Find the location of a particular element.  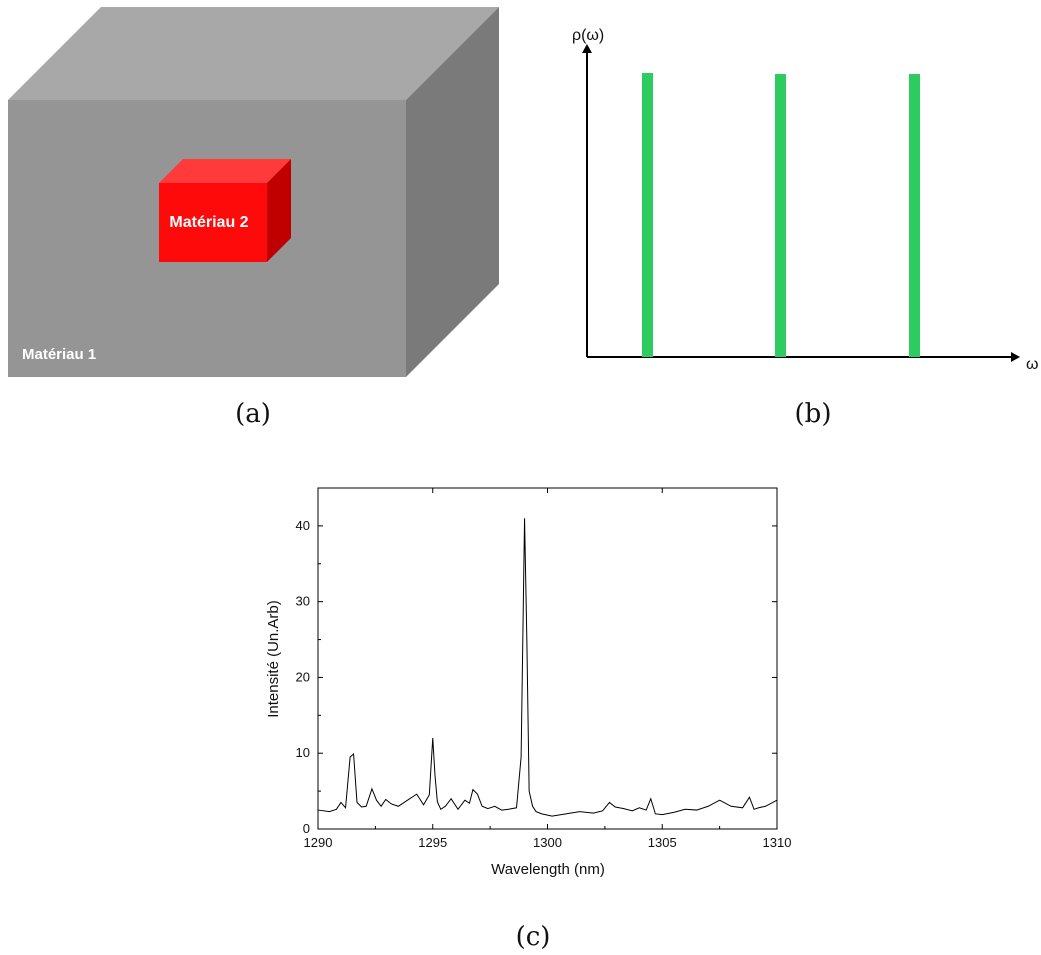

y-tick-label: 20 is located at coordinates (303, 676).